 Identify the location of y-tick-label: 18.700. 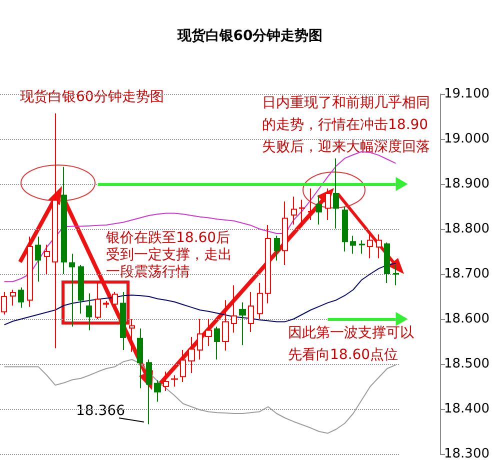
(467, 274).